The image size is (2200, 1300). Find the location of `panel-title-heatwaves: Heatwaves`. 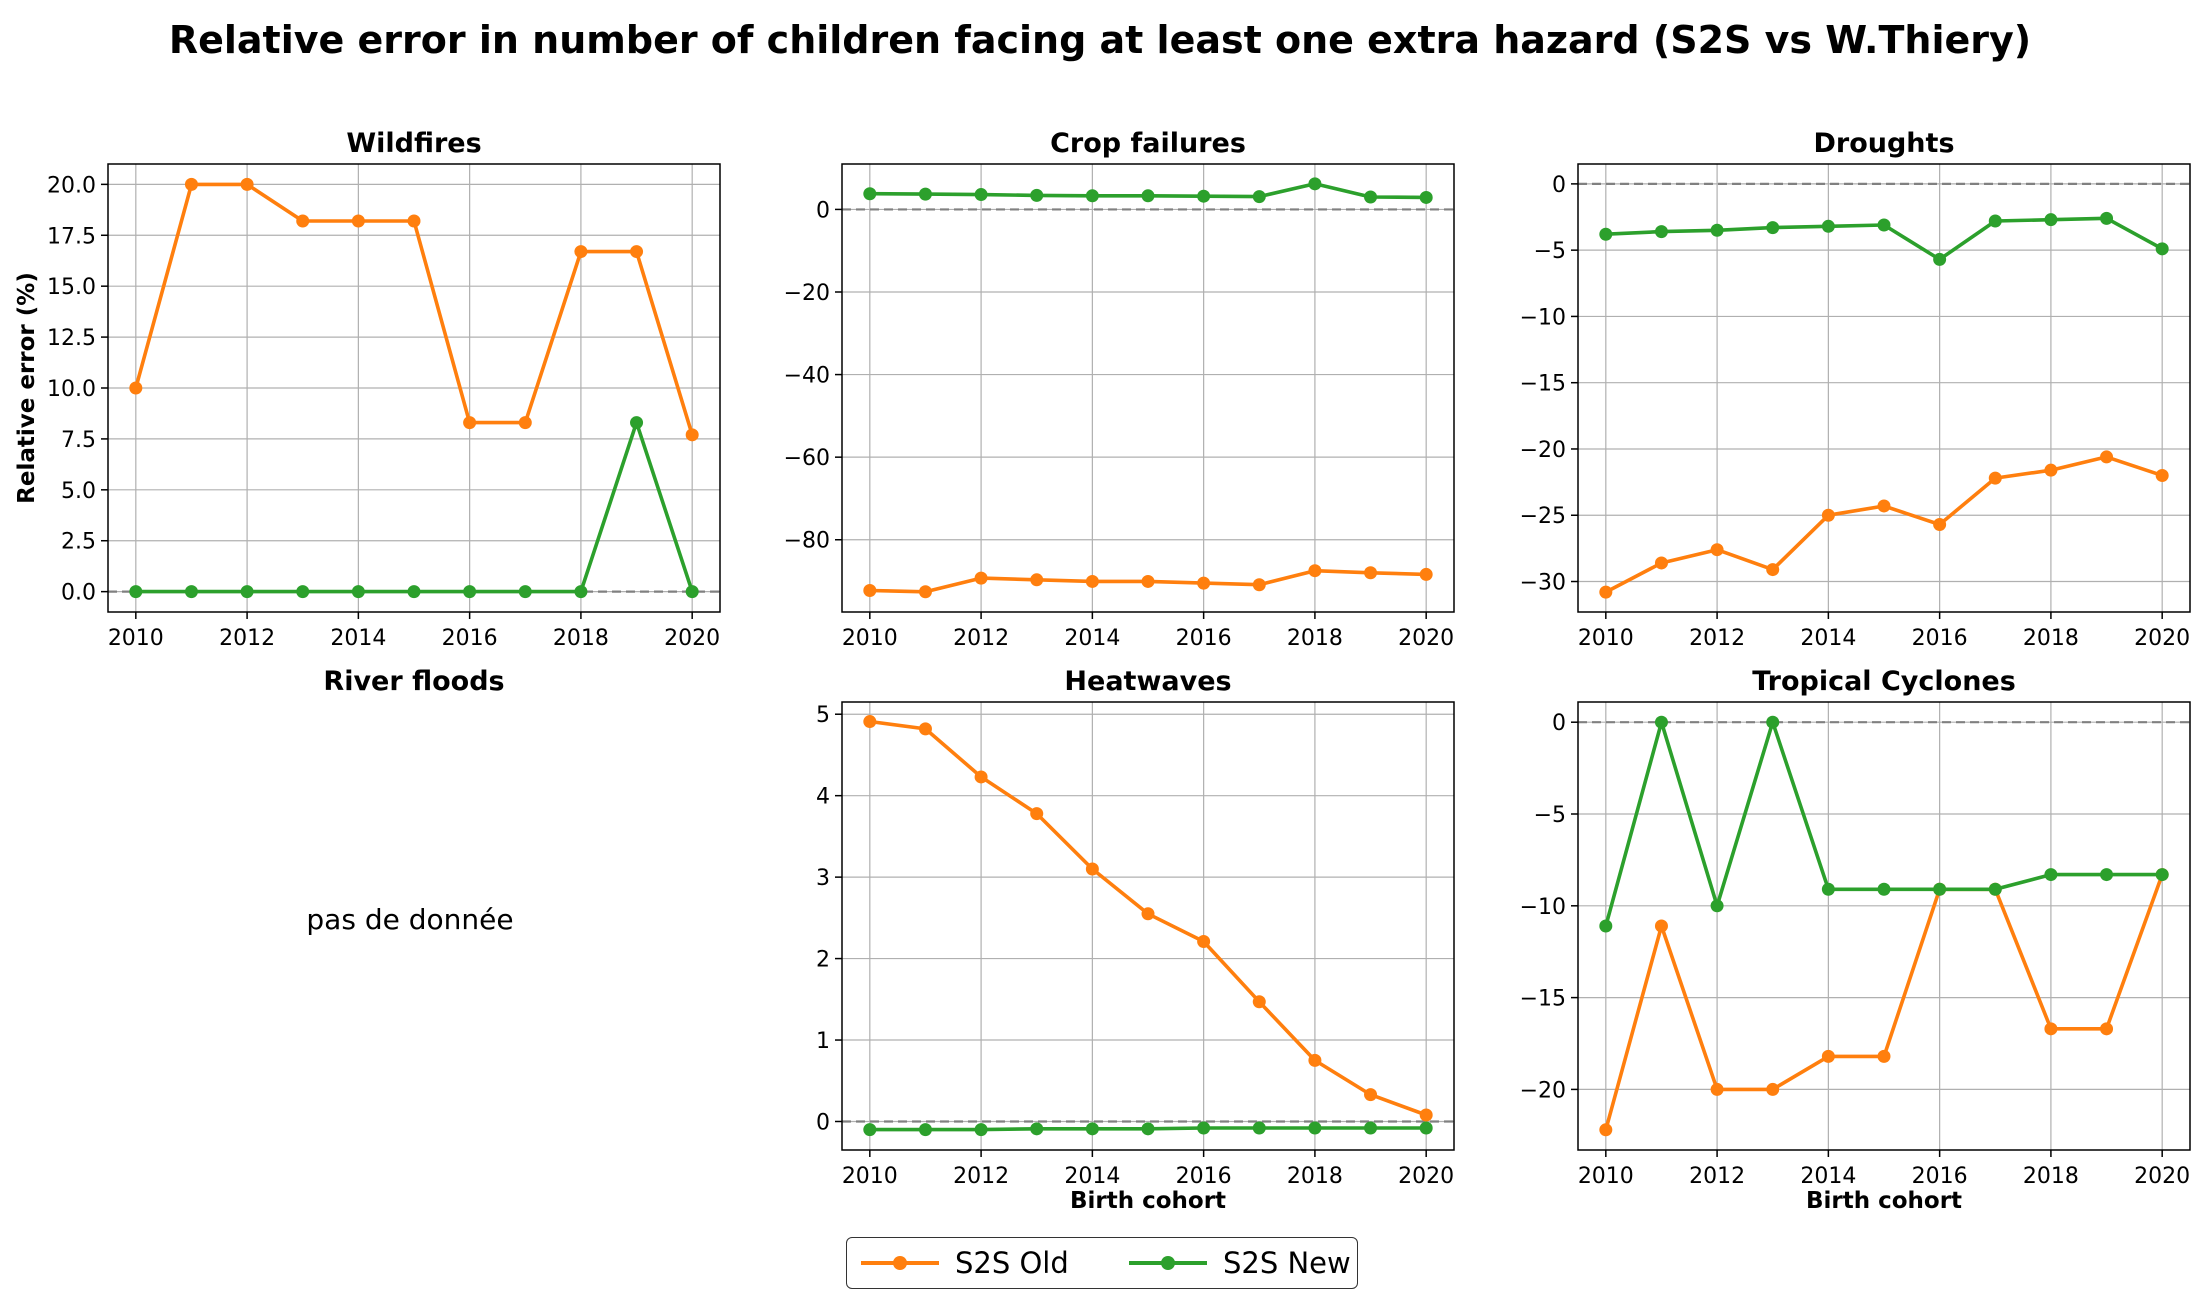

panel-title-heatwaves: Heatwaves is located at coordinates (1148, 681).